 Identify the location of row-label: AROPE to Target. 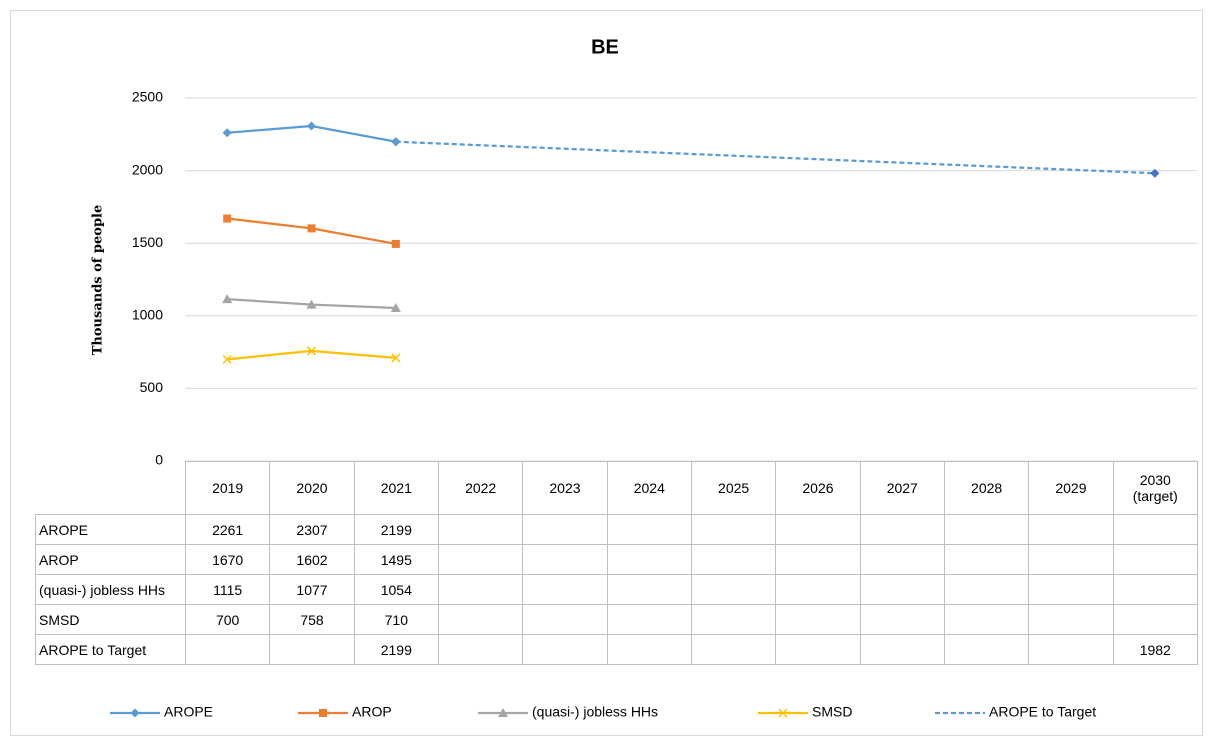
(110, 649).